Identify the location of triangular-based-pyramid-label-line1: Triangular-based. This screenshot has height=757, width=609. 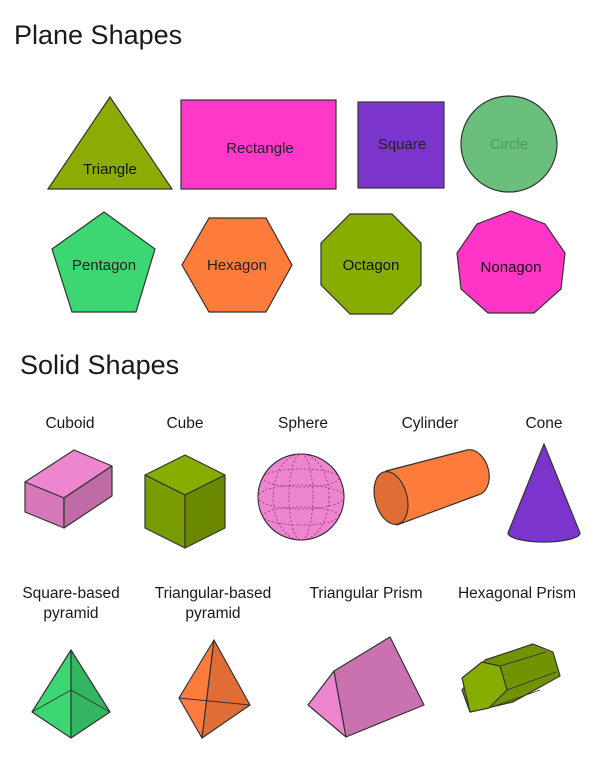
(213, 593).